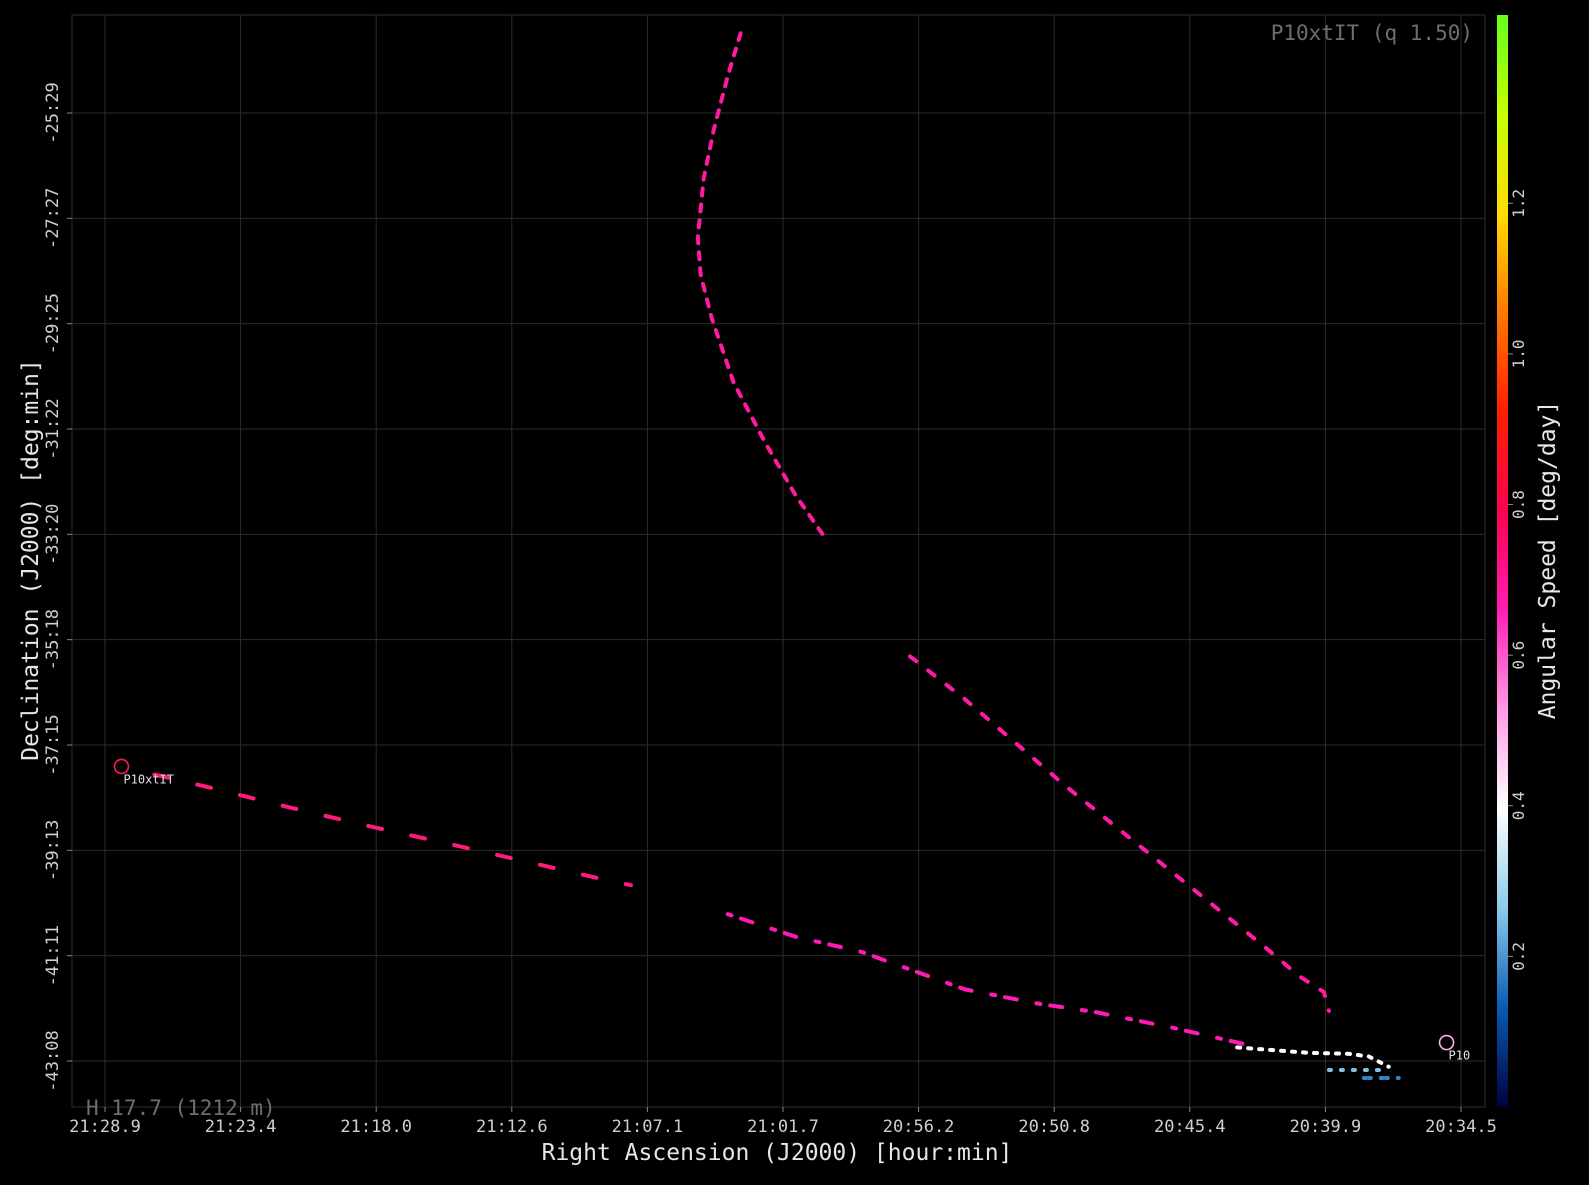 This screenshot has height=1185, width=1589. I want to click on y-tick-label: -31:22, so click(53, 428).